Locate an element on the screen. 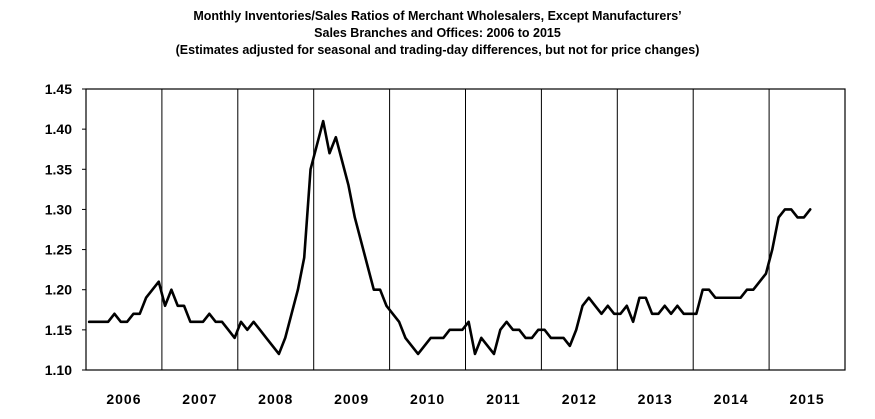  x-year-label: 2006 is located at coordinates (123, 399).